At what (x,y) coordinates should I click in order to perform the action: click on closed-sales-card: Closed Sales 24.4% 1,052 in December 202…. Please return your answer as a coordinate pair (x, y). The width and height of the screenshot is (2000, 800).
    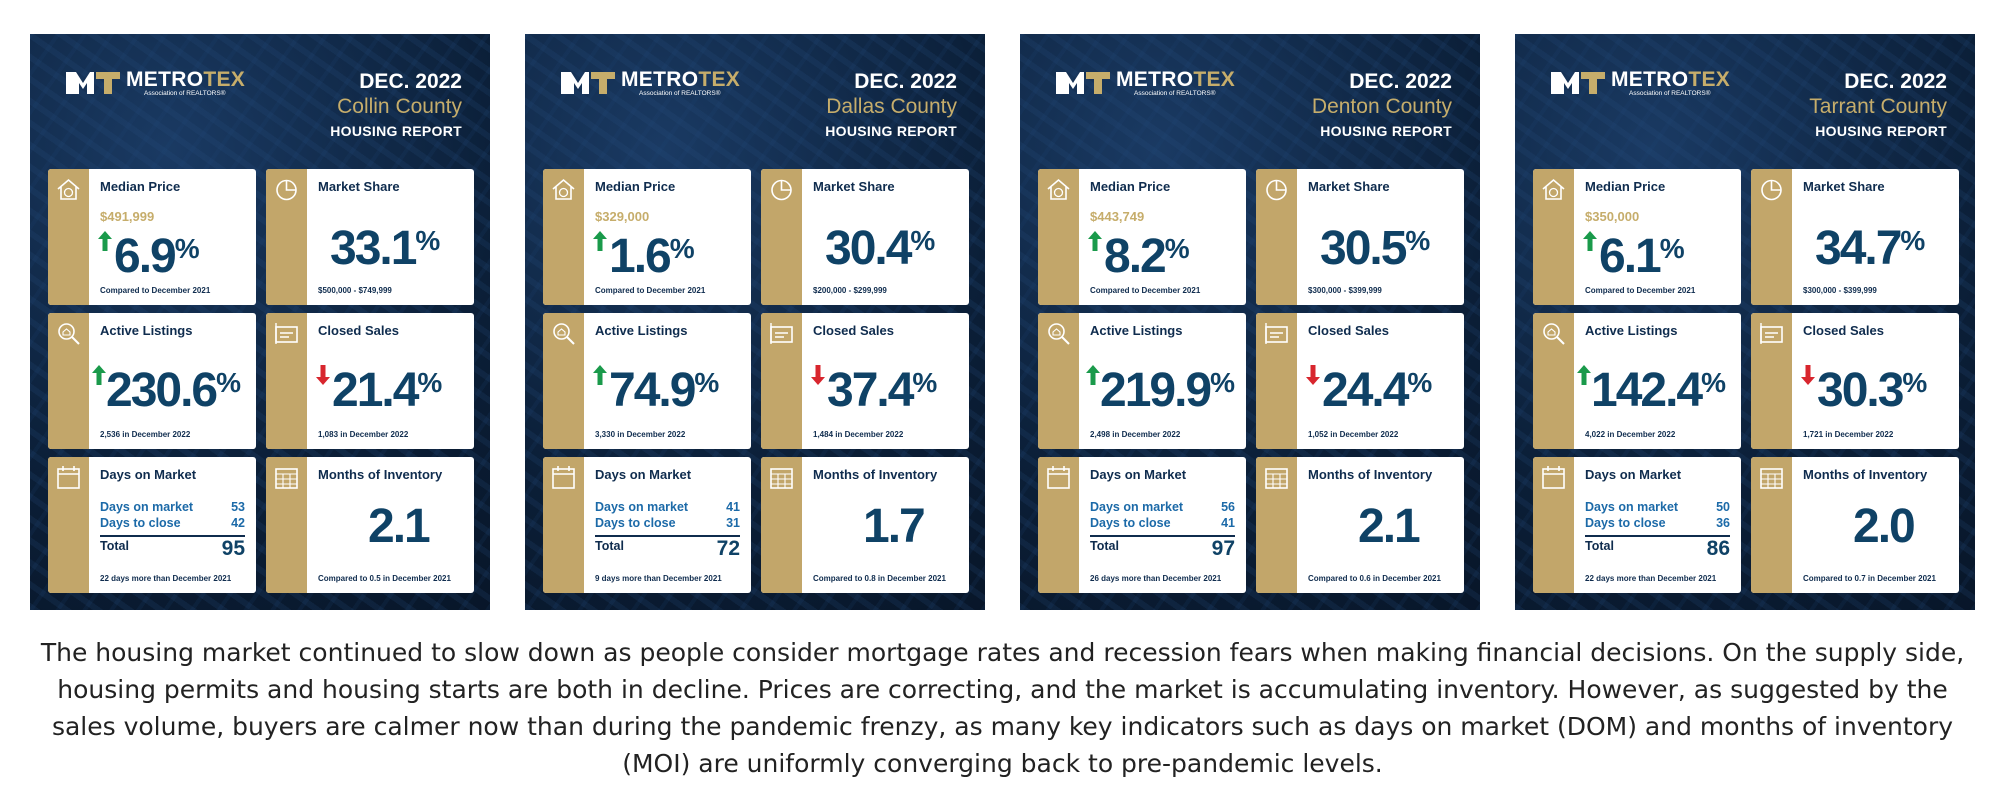
    Looking at the image, I should click on (1360, 381).